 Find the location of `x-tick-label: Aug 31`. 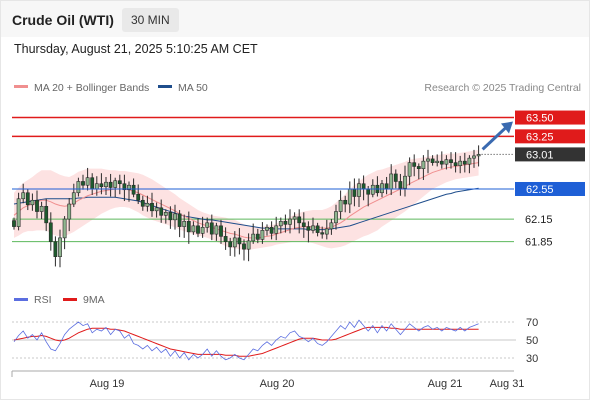

x-tick-label: Aug 31 is located at coordinates (507, 384).